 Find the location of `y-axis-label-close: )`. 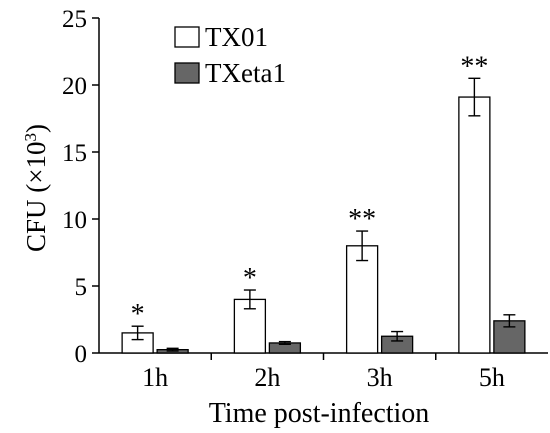

y-axis-label-close: ) is located at coordinates (36, 128).